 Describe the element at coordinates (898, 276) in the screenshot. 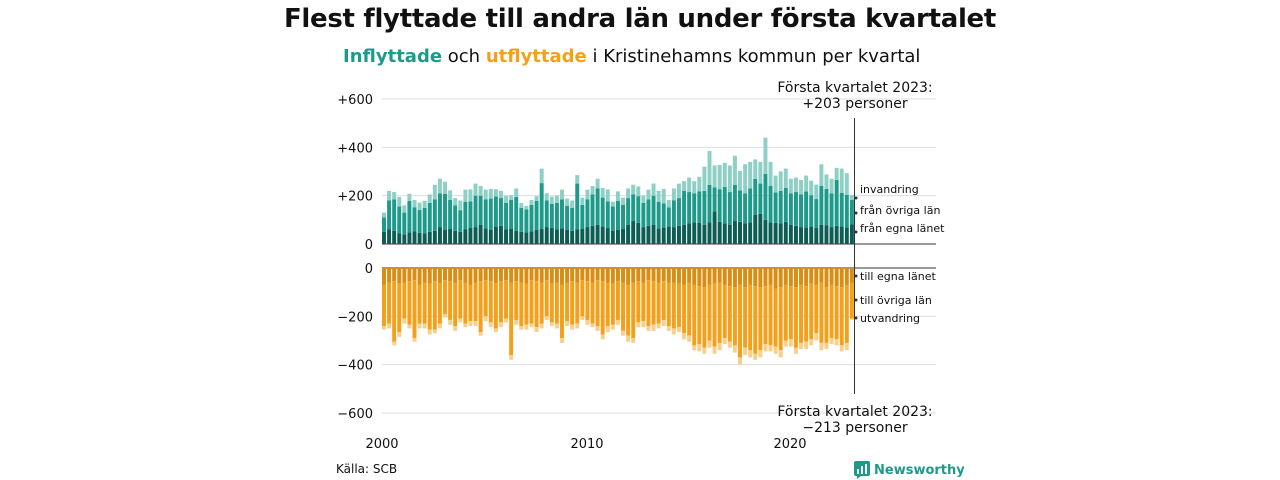

I see `series-label-outflow: till egna länet` at that location.